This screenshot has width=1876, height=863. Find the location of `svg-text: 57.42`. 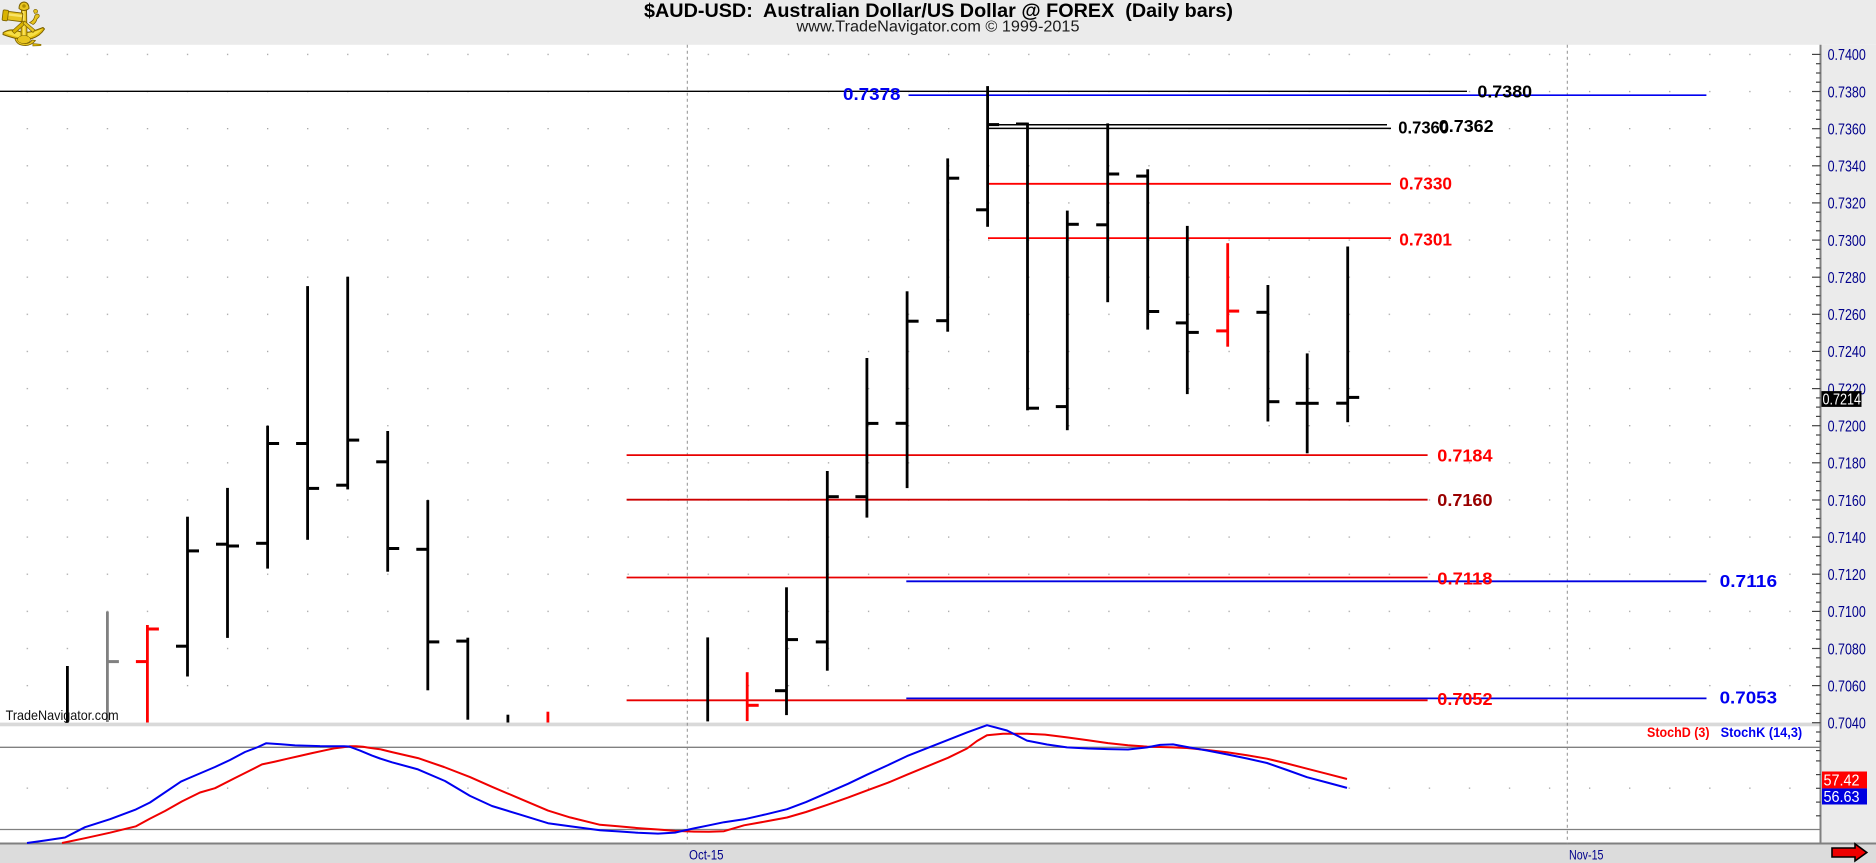

svg-text: 57.42 is located at coordinates (1842, 780).